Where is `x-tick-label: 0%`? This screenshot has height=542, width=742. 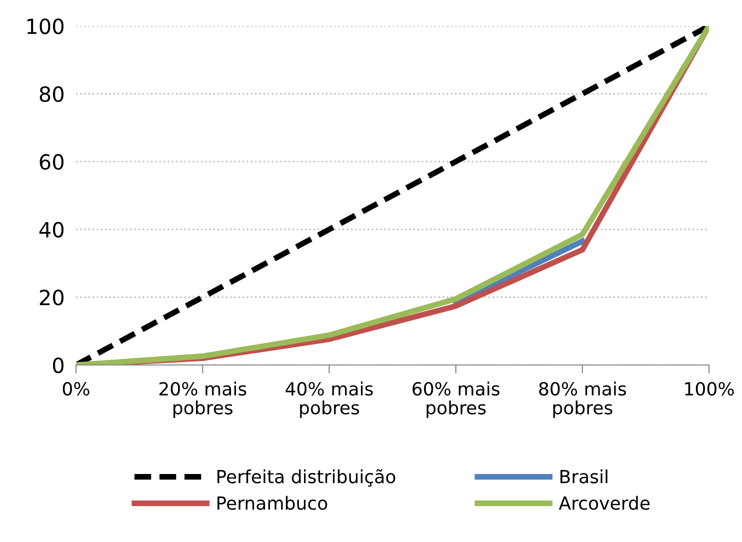
x-tick-label: 0% is located at coordinates (76, 389).